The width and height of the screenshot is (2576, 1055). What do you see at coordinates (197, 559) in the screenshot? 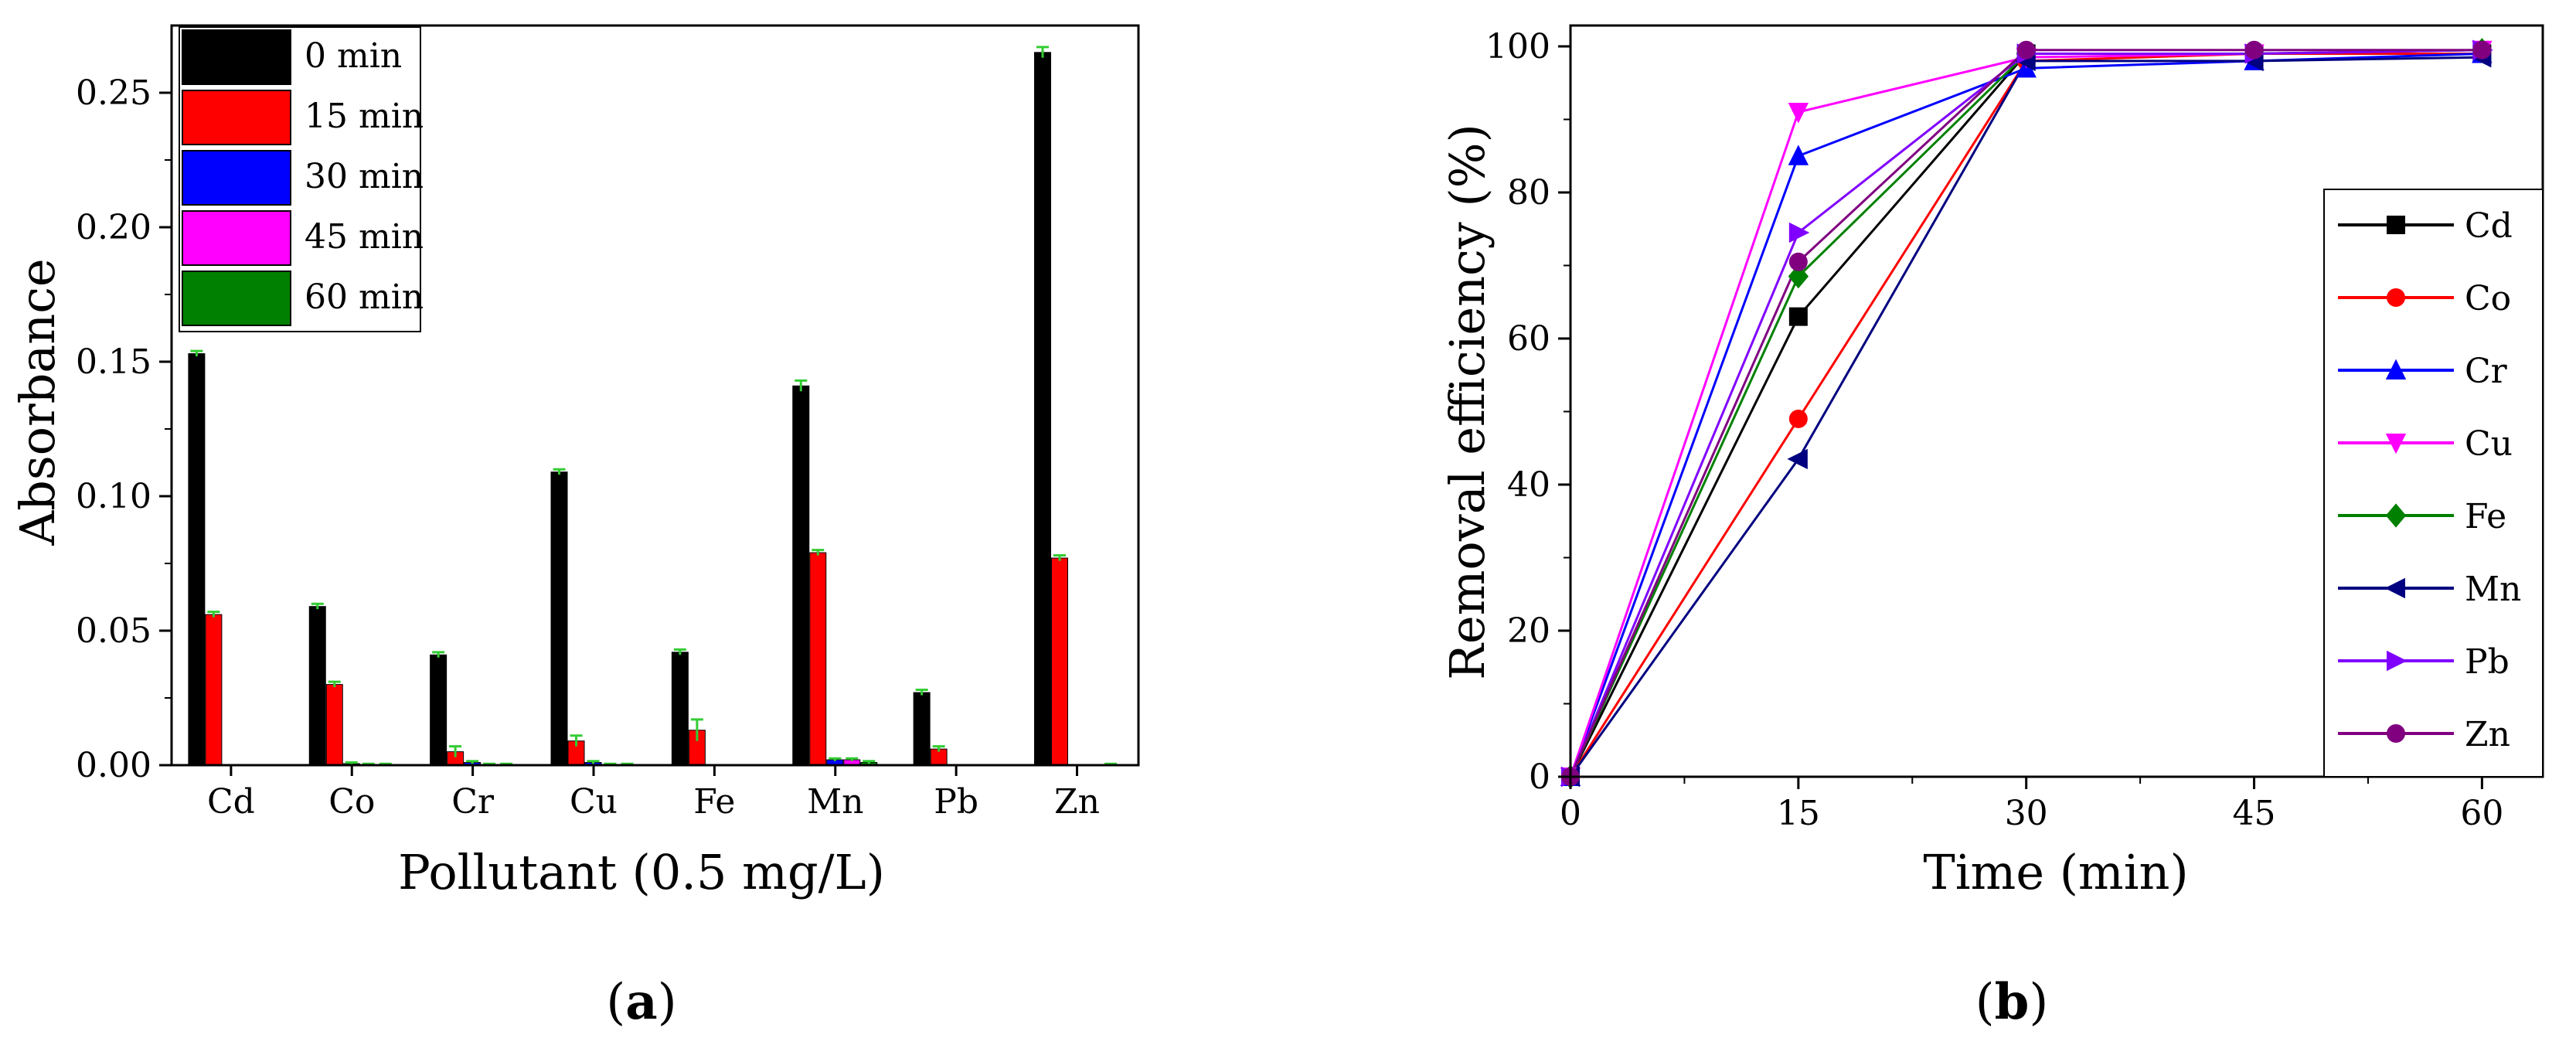
I see `bar-cd-0-min` at bounding box center [197, 559].